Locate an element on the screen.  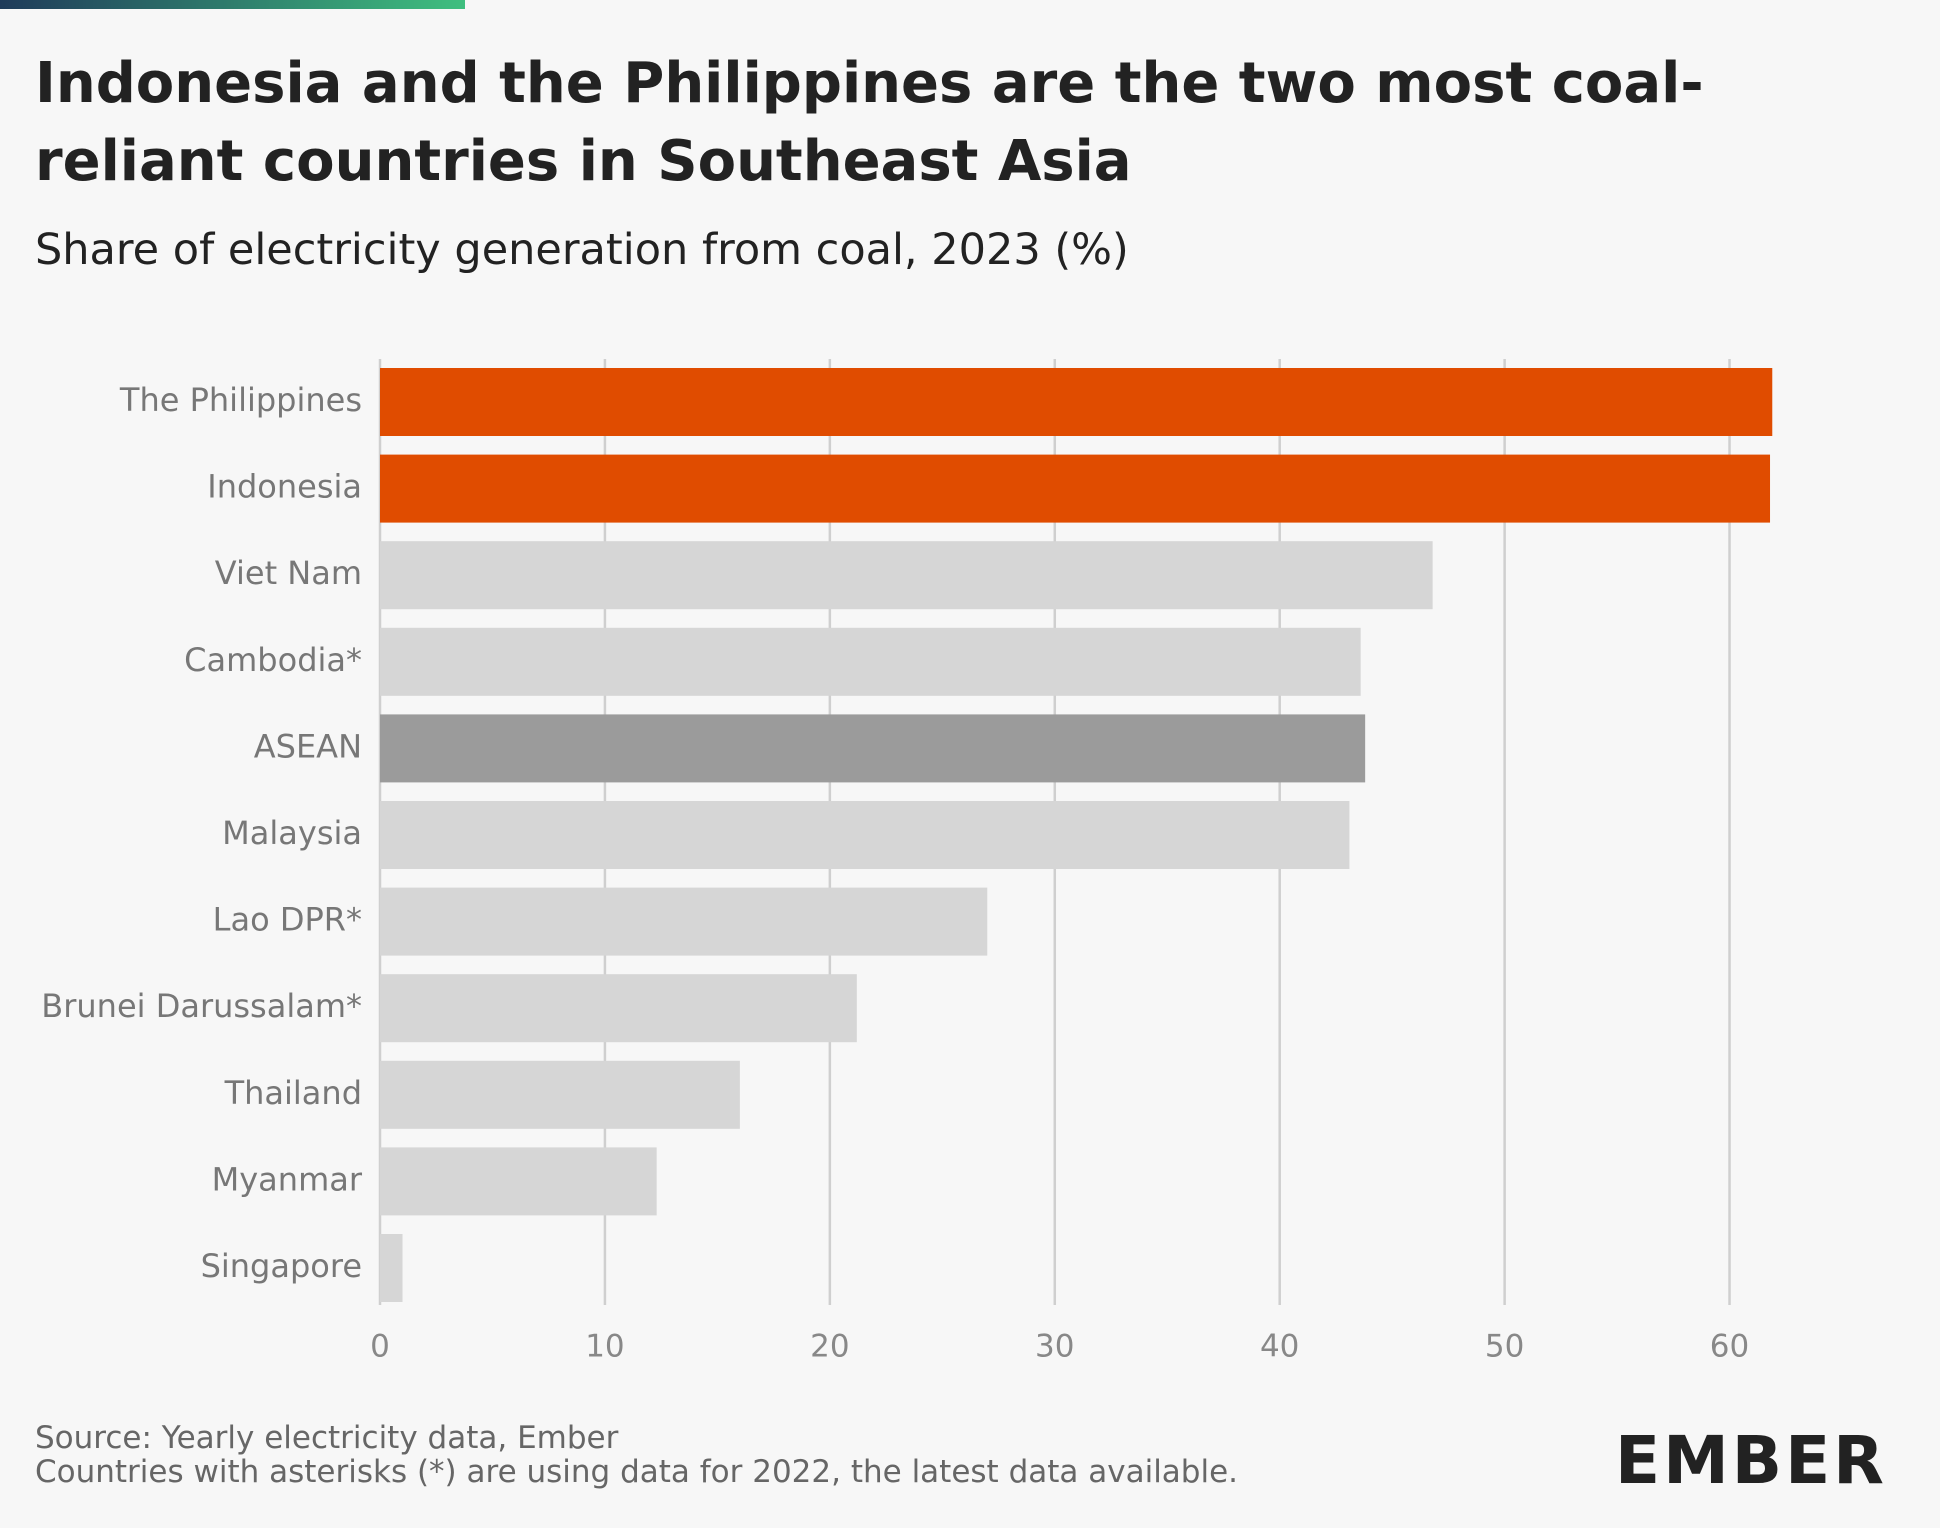
source-note: Source: Yearly electricity data, Ember is located at coordinates (327, 1438).